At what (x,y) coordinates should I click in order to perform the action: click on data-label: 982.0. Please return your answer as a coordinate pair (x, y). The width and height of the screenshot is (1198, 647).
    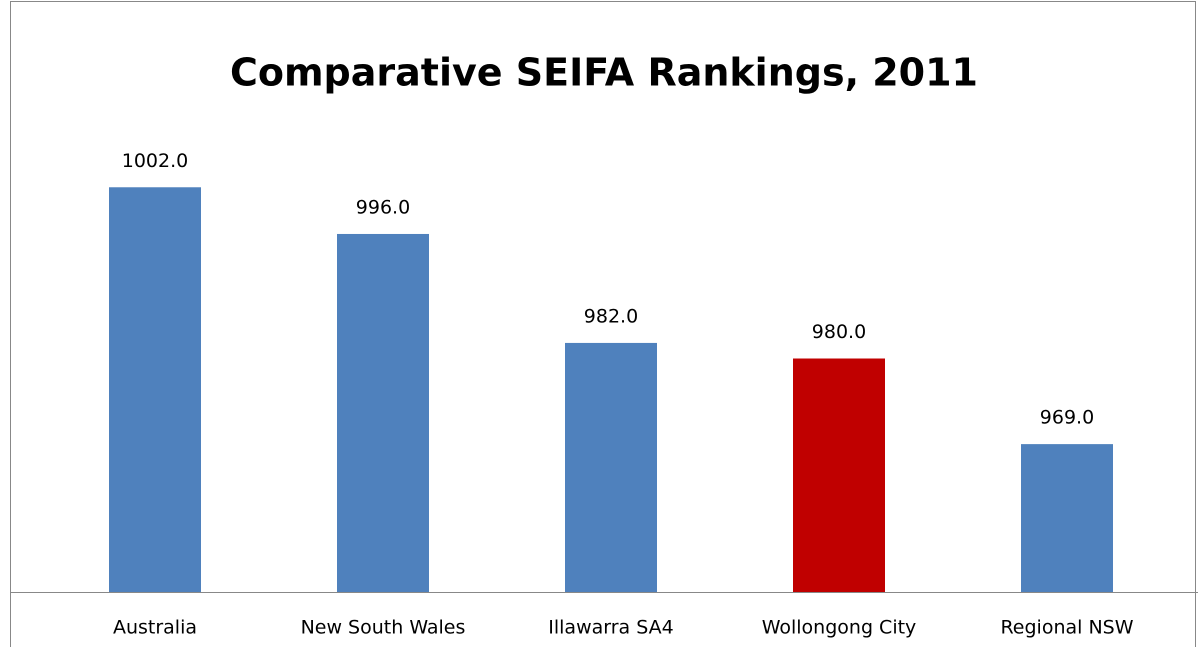
    Looking at the image, I should click on (611, 316).